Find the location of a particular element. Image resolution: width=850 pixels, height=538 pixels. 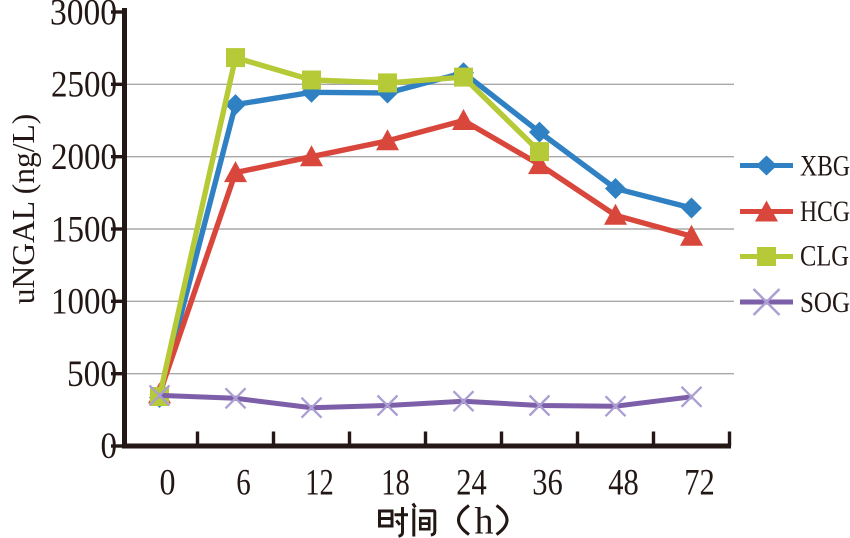

svg-text: 1000 is located at coordinates (84, 302).